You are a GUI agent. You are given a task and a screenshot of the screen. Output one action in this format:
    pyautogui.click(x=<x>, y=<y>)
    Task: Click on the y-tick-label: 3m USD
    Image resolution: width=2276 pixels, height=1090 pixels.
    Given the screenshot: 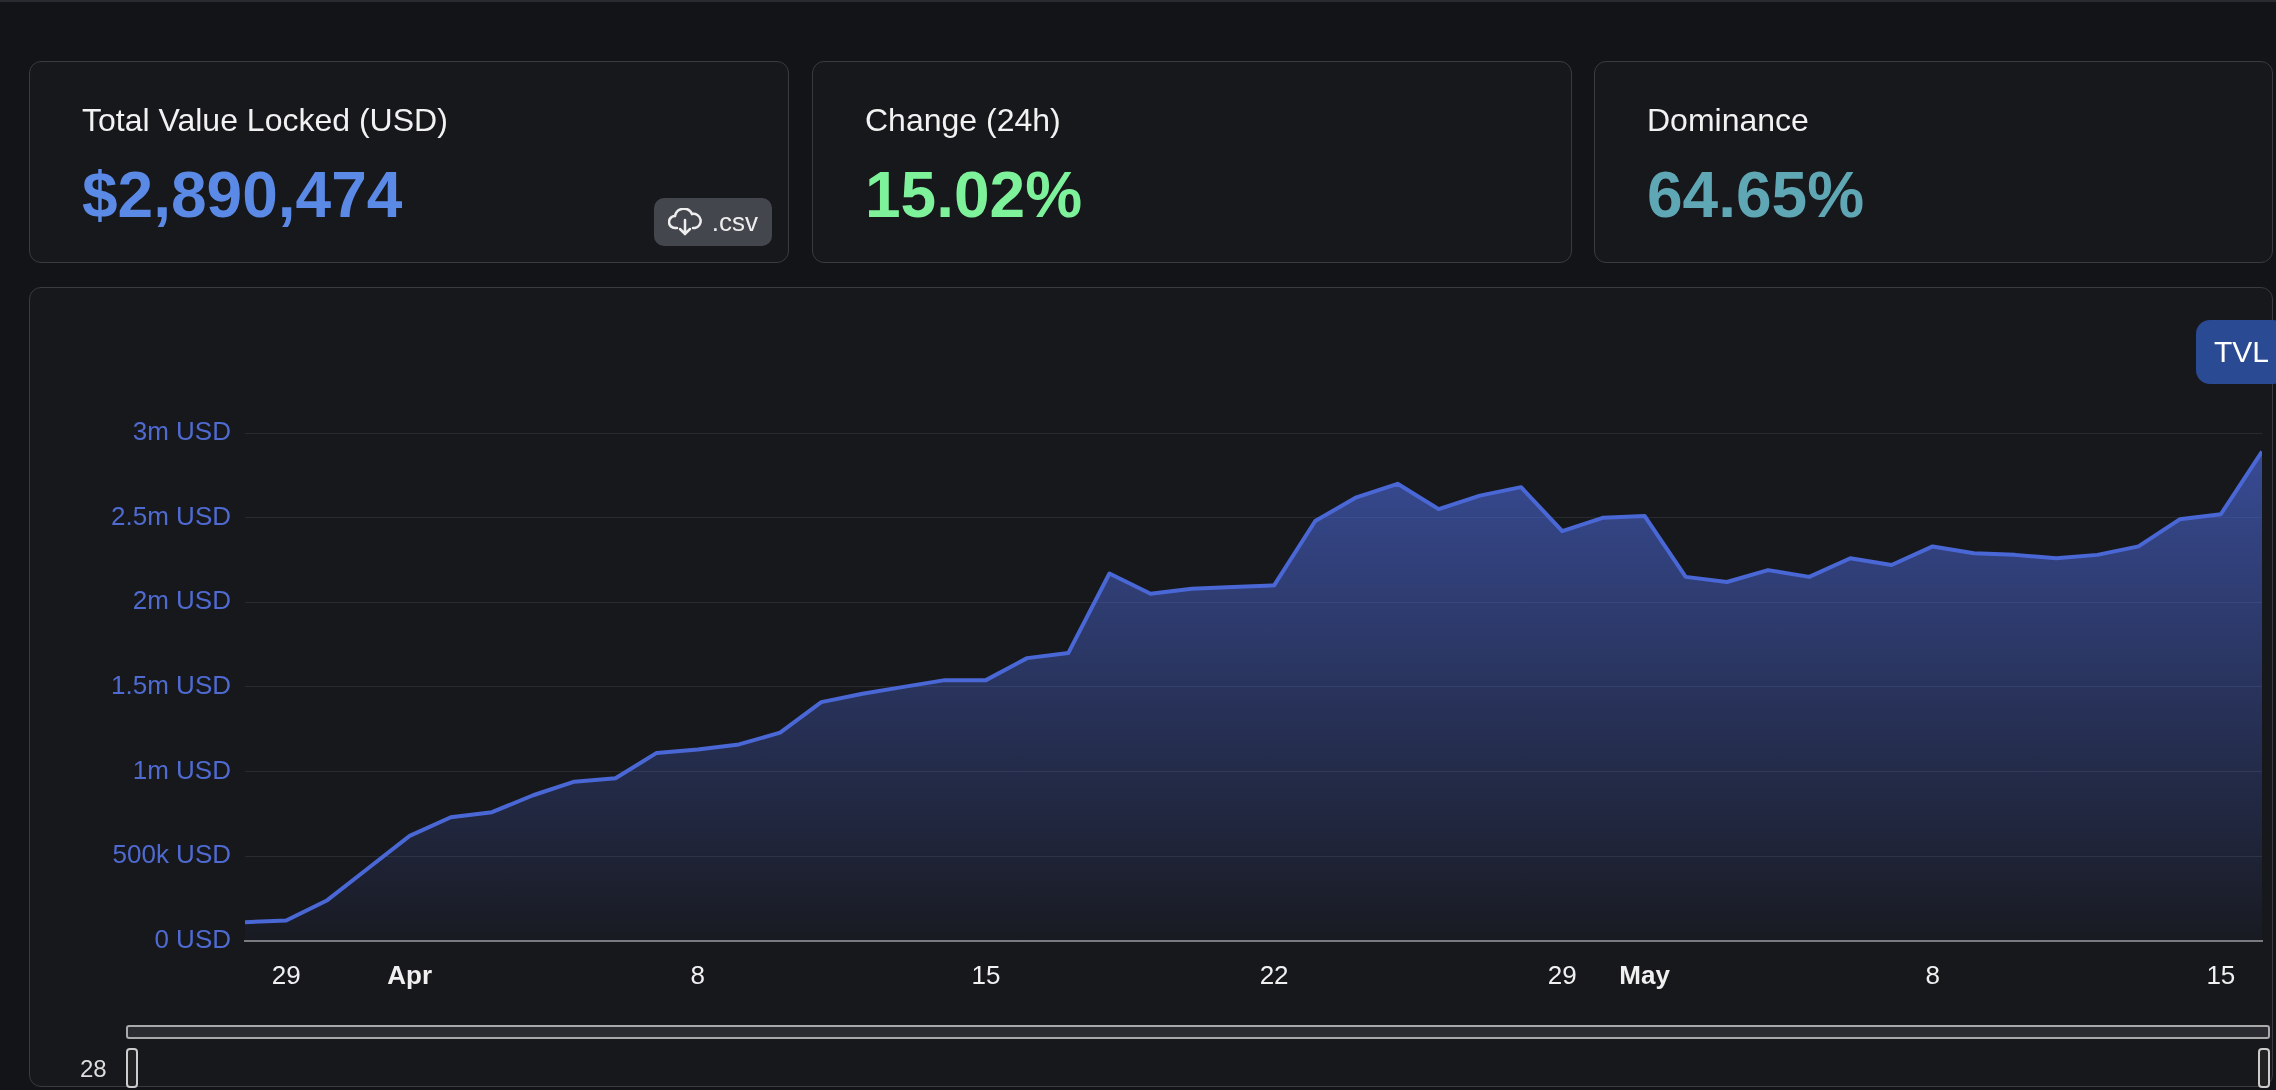 What is the action you would take?
    pyautogui.click(x=181, y=431)
    